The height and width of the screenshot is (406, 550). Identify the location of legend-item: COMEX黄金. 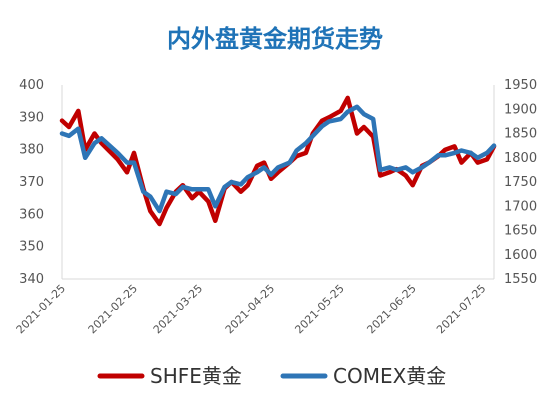
(363, 376).